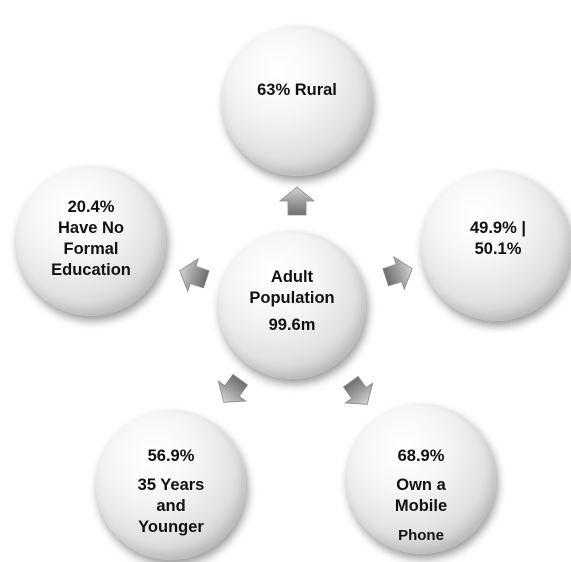 The width and height of the screenshot is (571, 562). Describe the element at coordinates (171, 456) in the screenshot. I see `age-line-1: 56.9%` at that location.